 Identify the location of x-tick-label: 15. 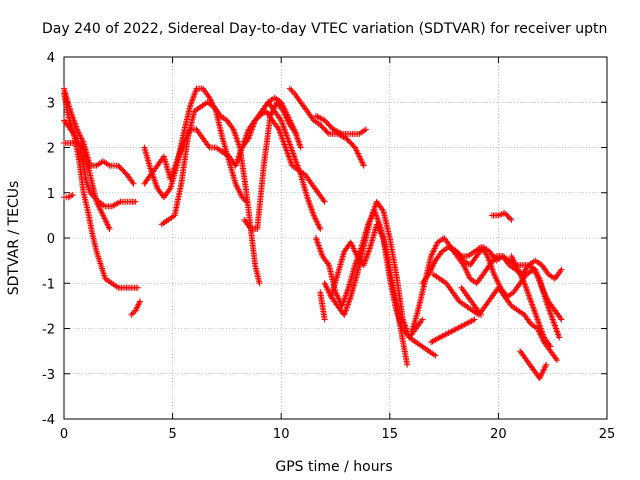
(390, 434).